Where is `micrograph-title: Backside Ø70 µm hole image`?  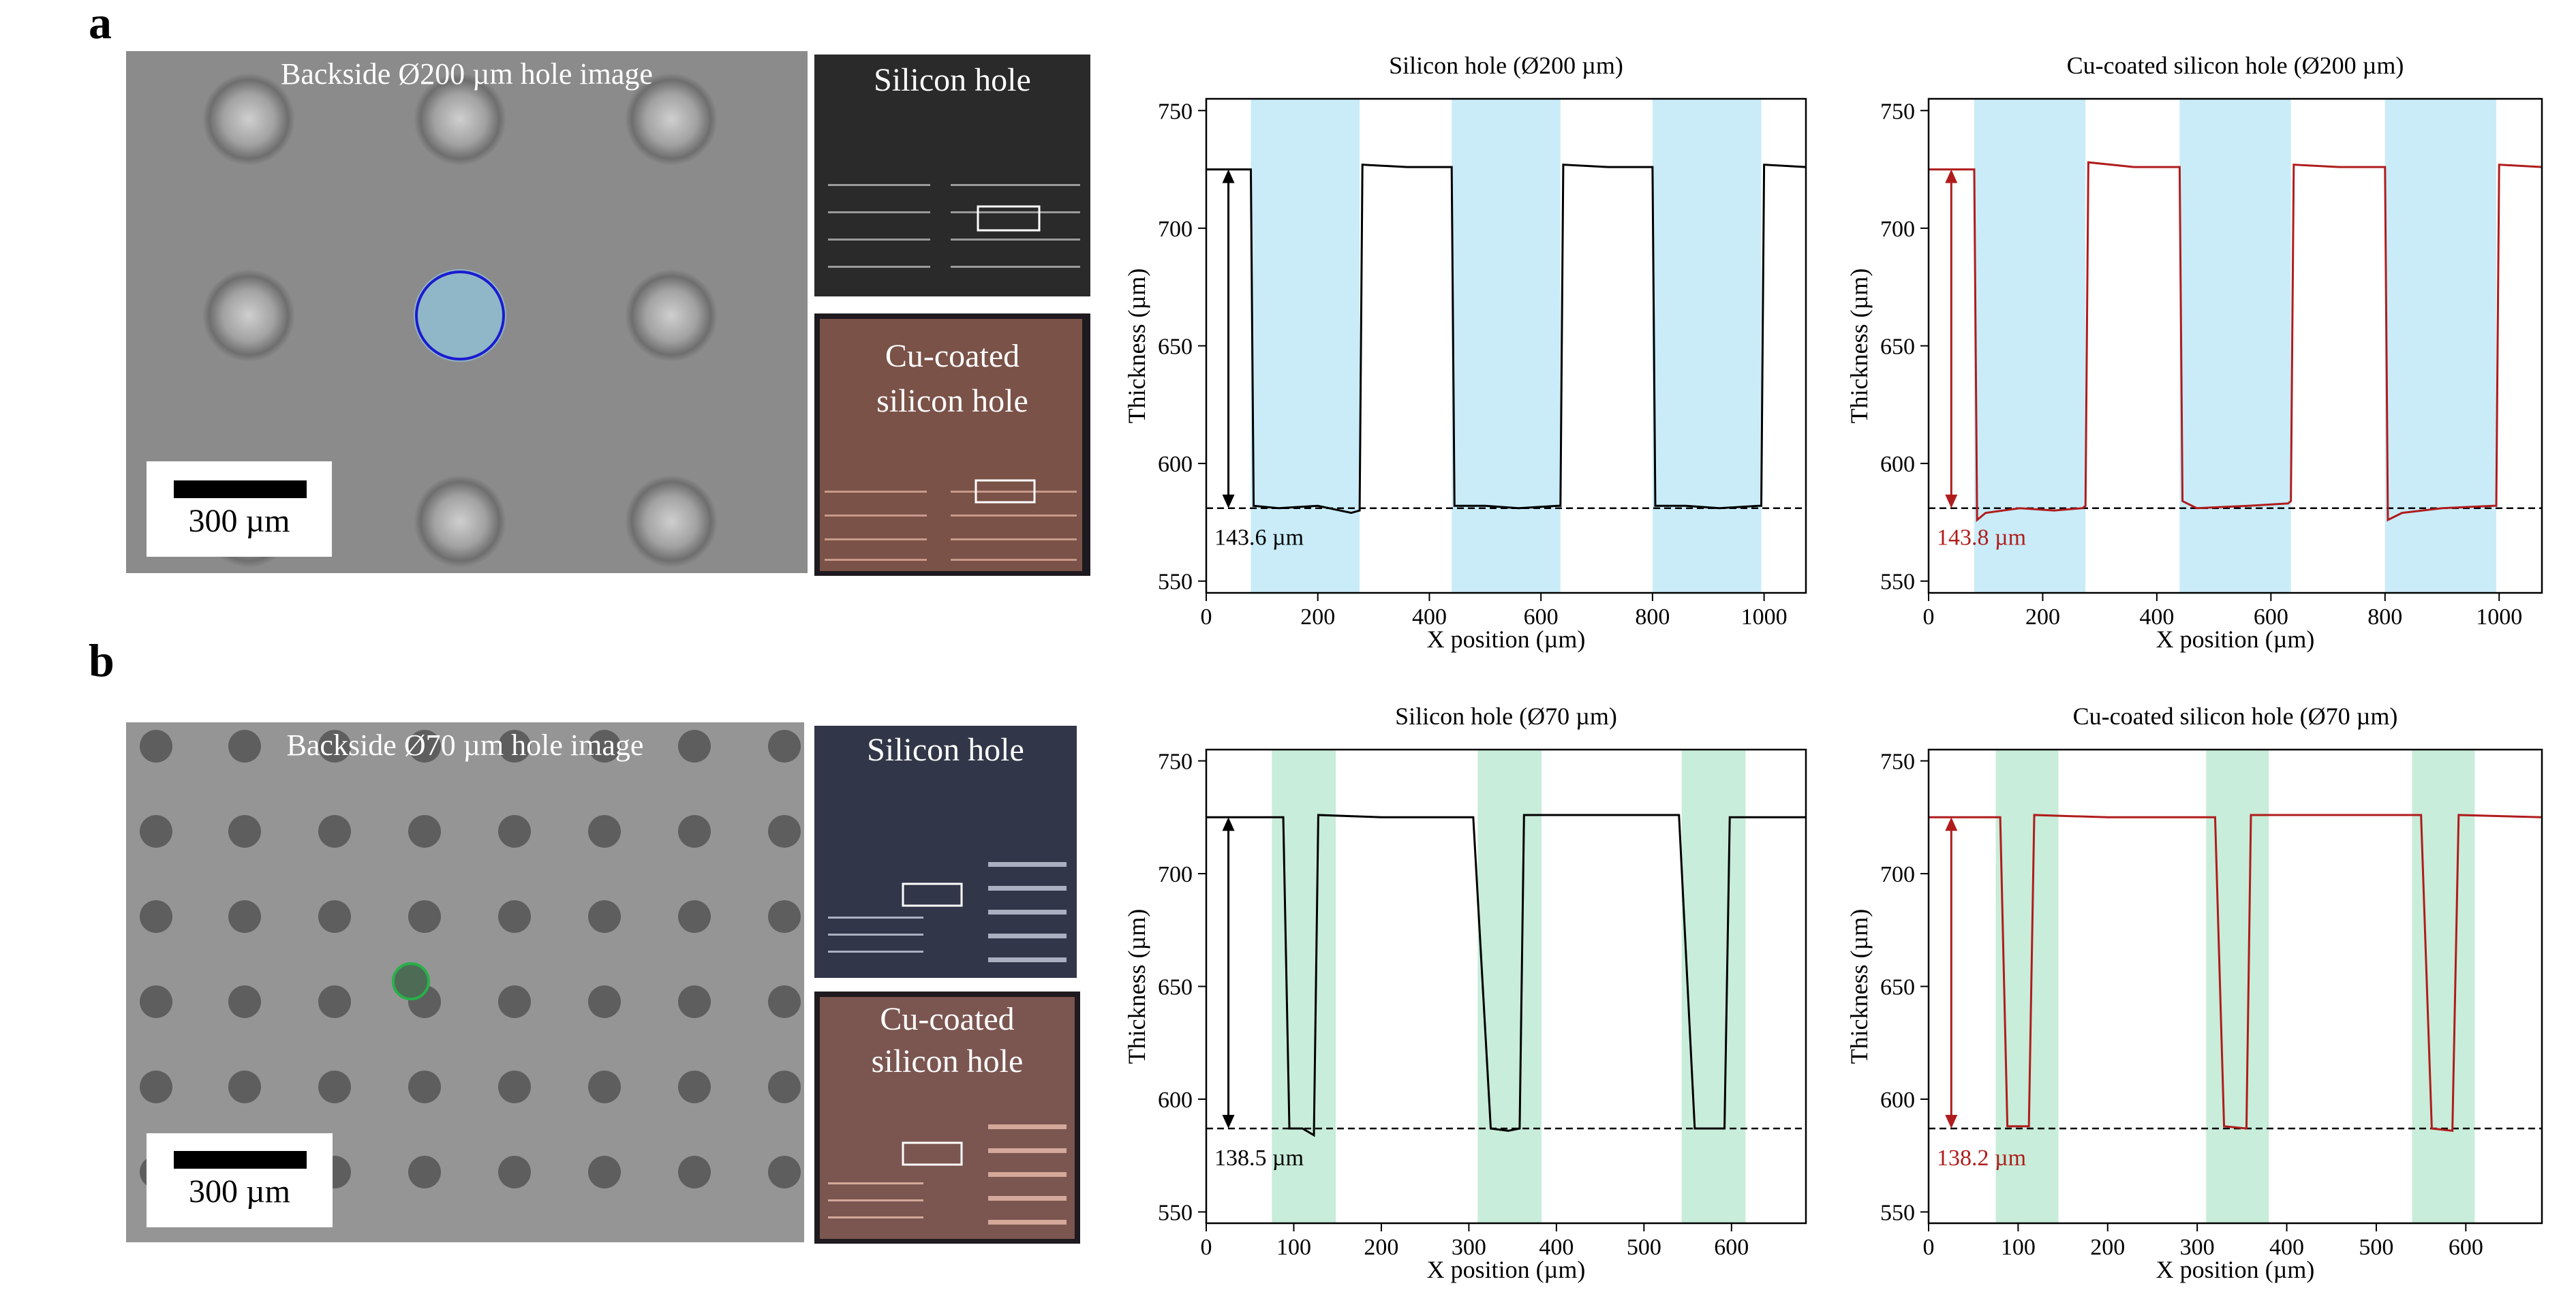 micrograph-title: Backside Ø70 µm hole image is located at coordinates (465, 745).